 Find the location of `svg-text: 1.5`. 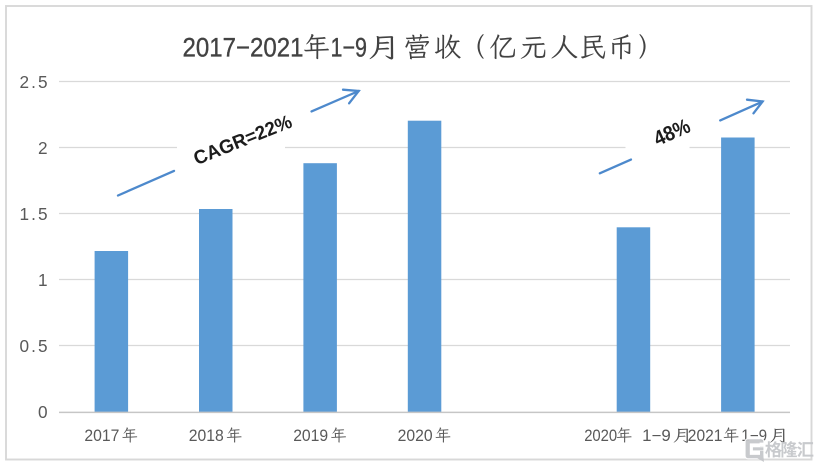

svg-text: 1.5 is located at coordinates (34, 214).